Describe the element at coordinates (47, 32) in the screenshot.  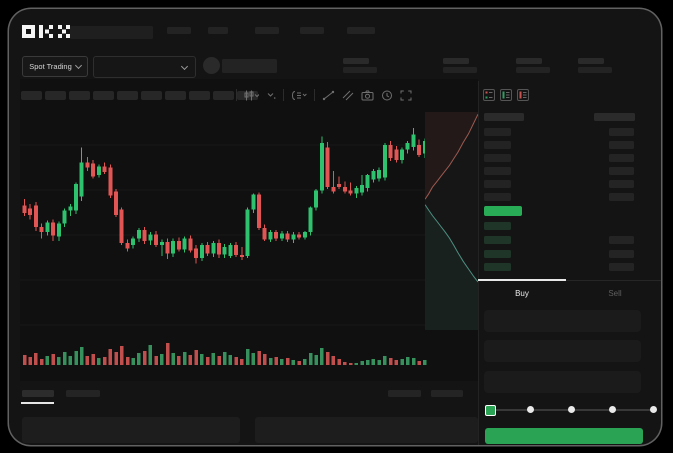
I see `okx-logo` at that location.